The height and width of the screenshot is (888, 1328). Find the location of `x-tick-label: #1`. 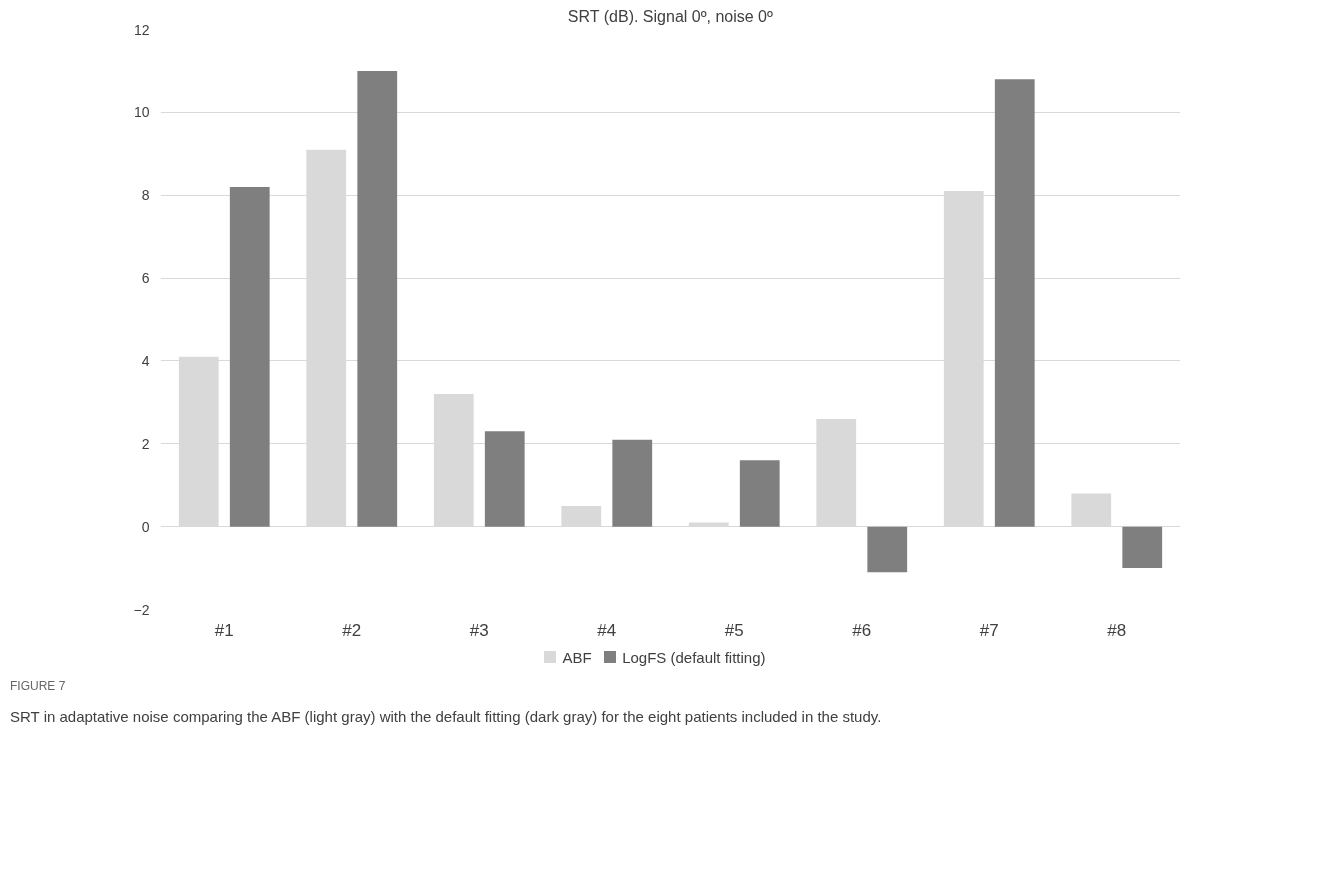

x-tick-label: #1 is located at coordinates (224, 630).